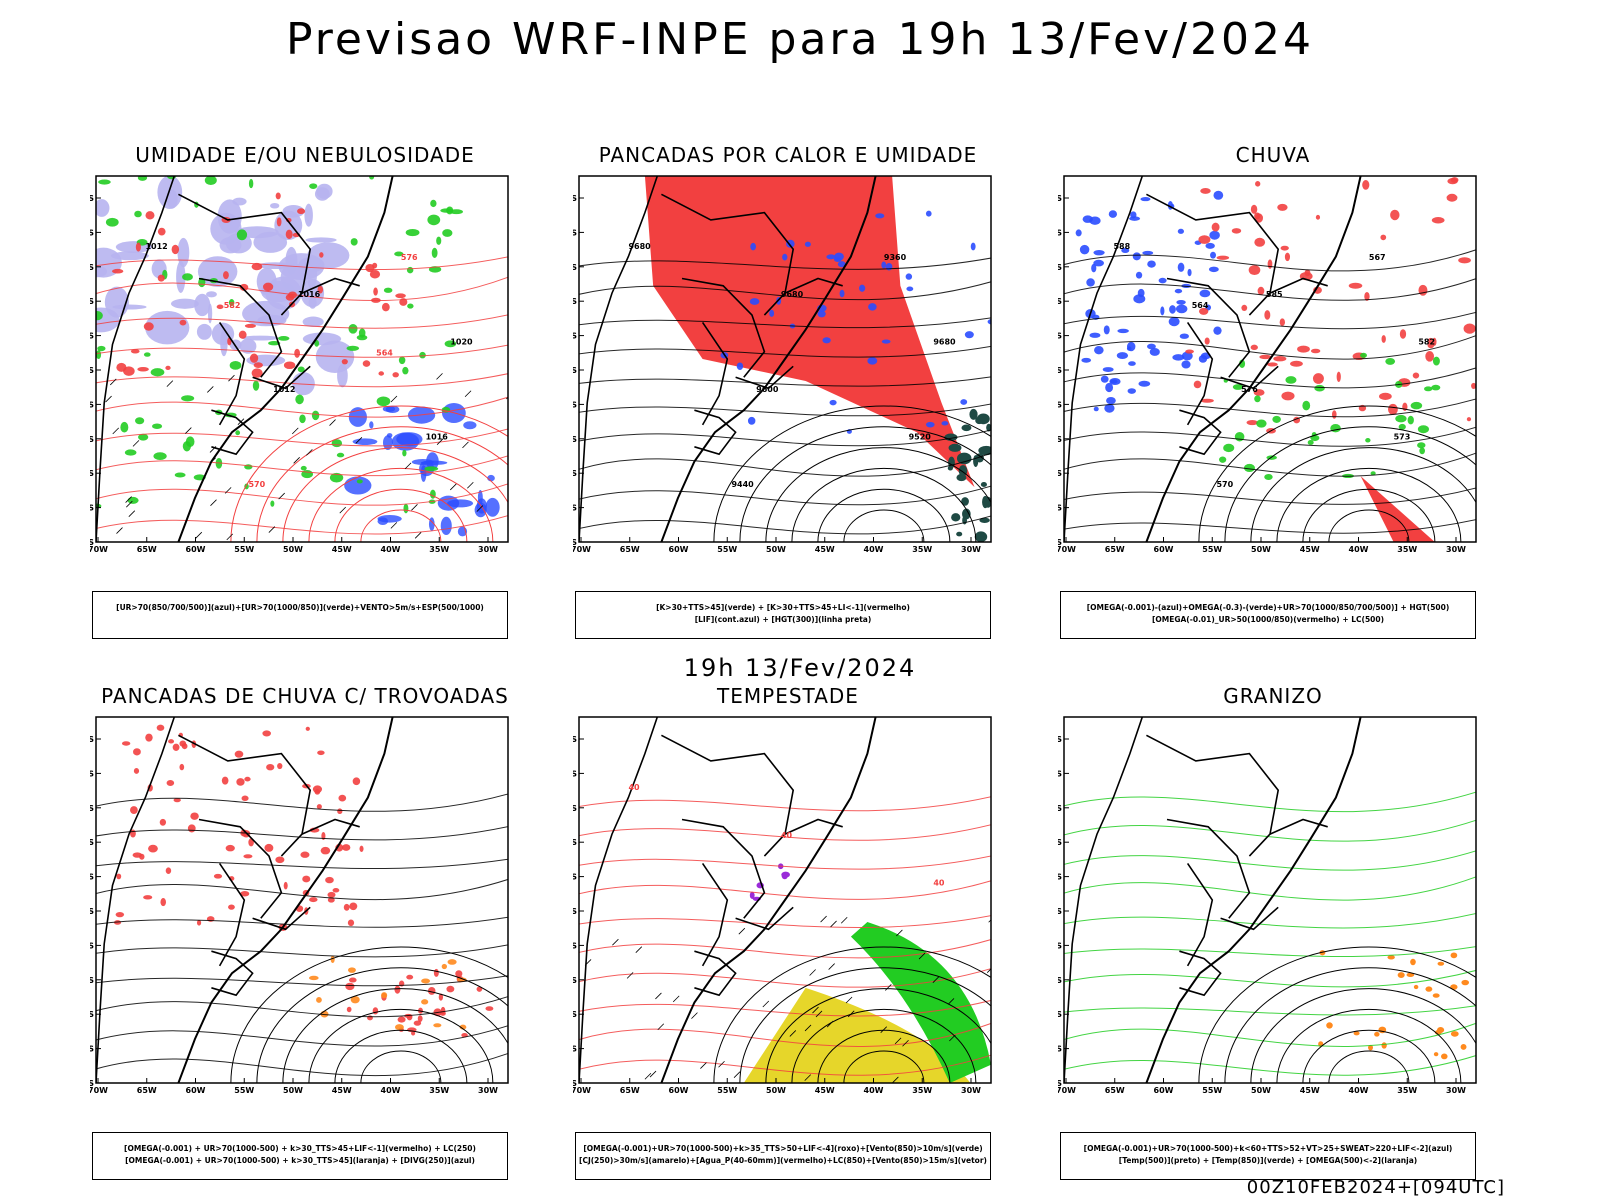 Image resolution: width=1600 pixels, height=1200 pixels. What do you see at coordinates (309, 294) in the screenshot?
I see `contour-label: 1016` at bounding box center [309, 294].